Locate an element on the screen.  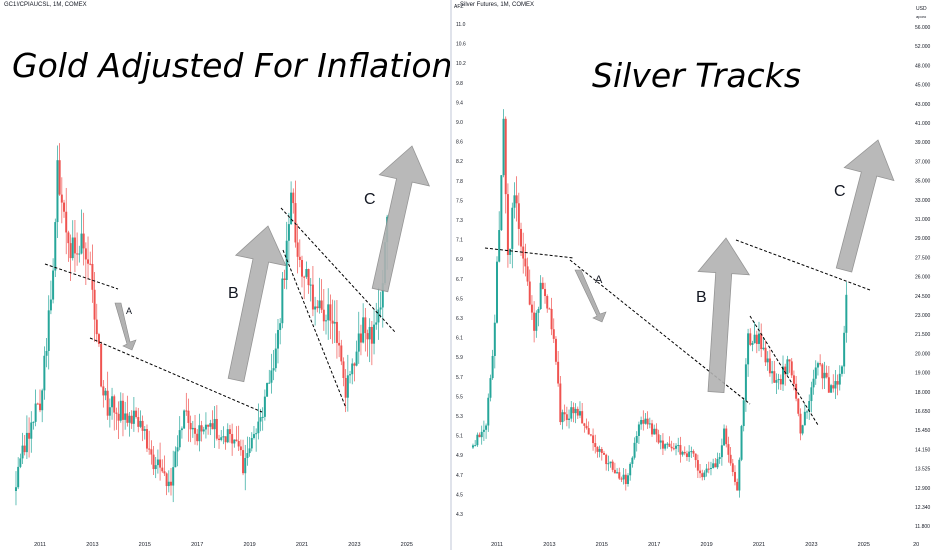
left-axis-tick-label: 7.8 is located at coordinates (459, 182).